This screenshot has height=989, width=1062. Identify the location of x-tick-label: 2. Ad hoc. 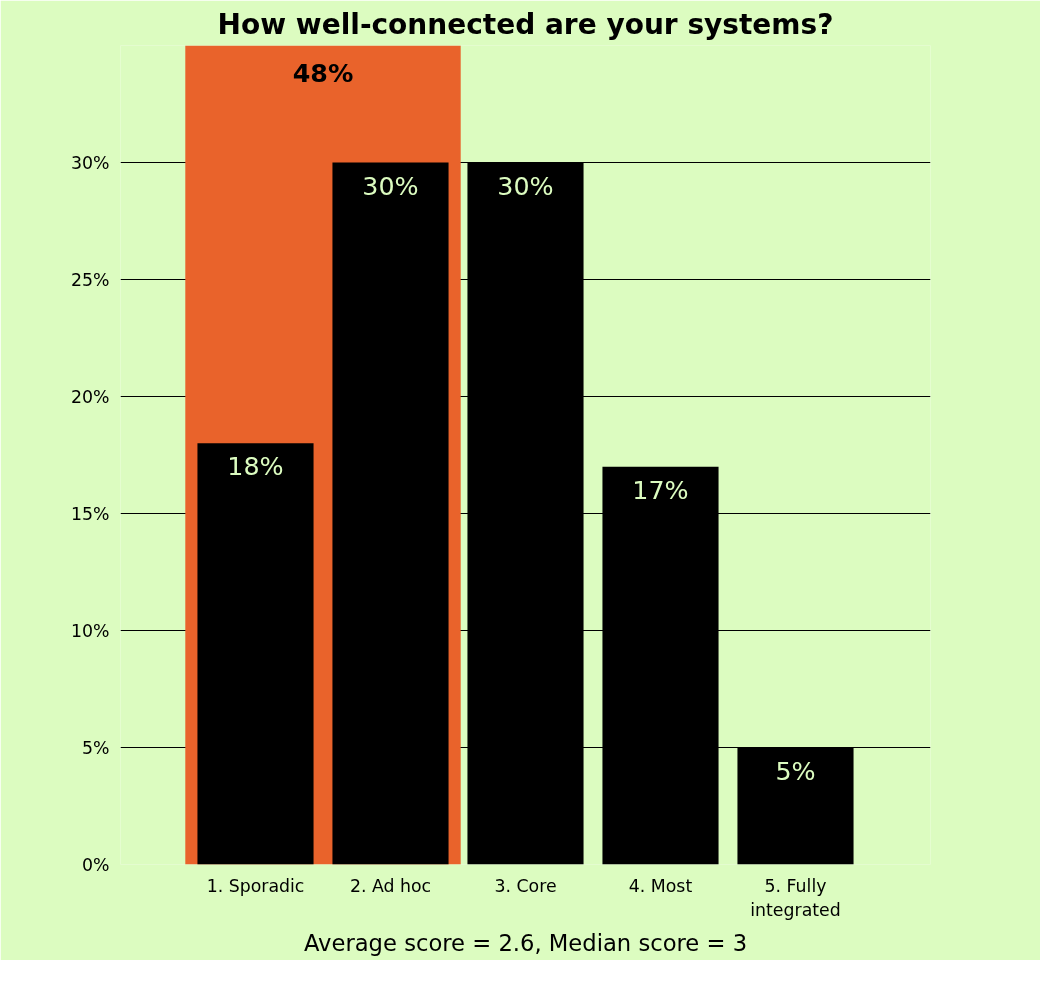
(390, 885).